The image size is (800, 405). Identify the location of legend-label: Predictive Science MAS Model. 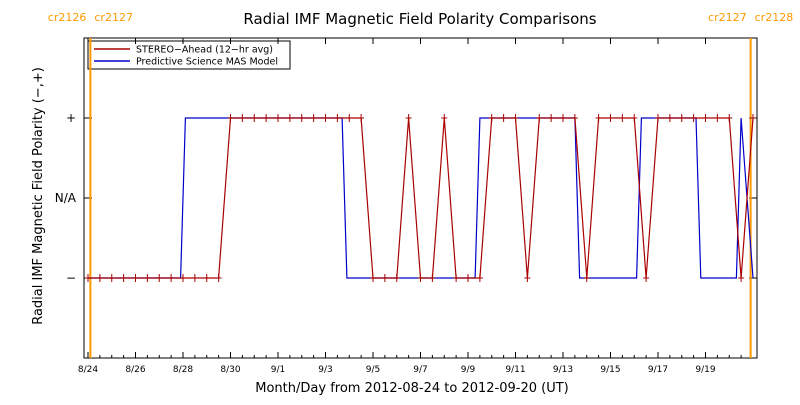
(207, 62).